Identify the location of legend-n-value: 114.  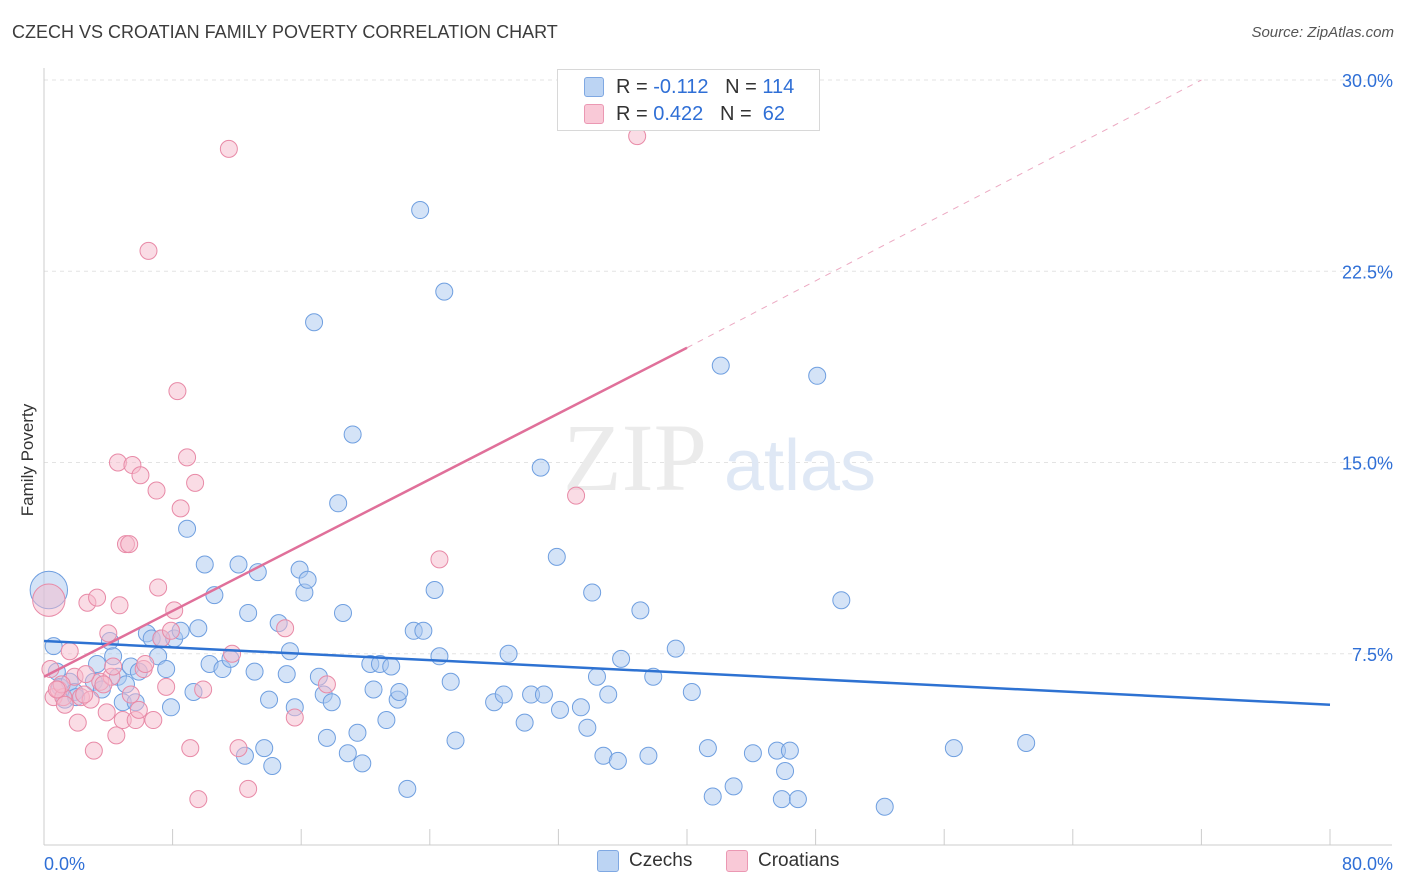
(778, 86).